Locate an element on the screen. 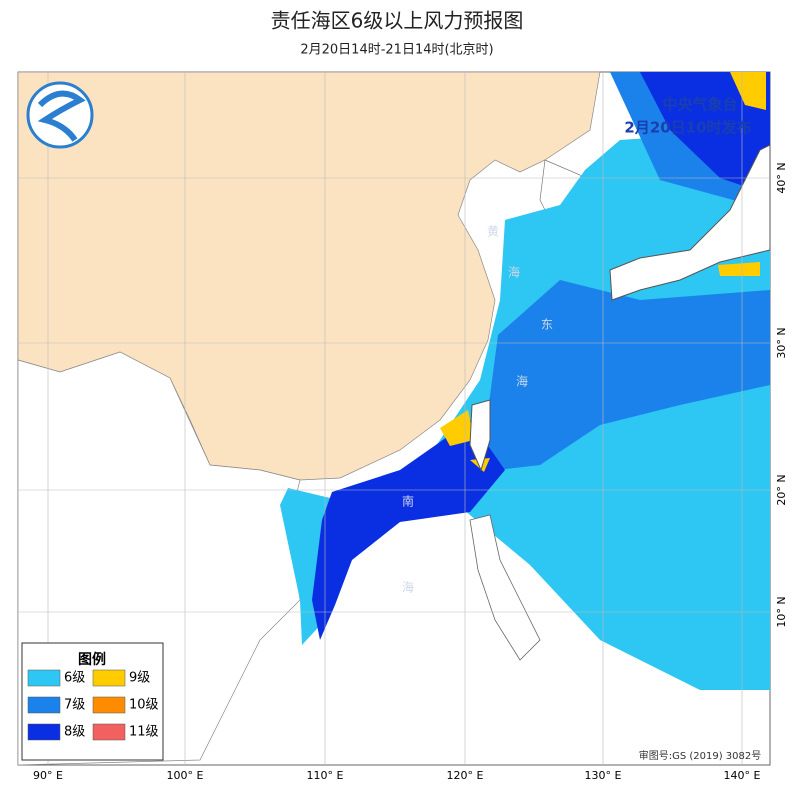 The height and width of the screenshot is (793, 795). longitude-label: 130° E is located at coordinates (603, 775).